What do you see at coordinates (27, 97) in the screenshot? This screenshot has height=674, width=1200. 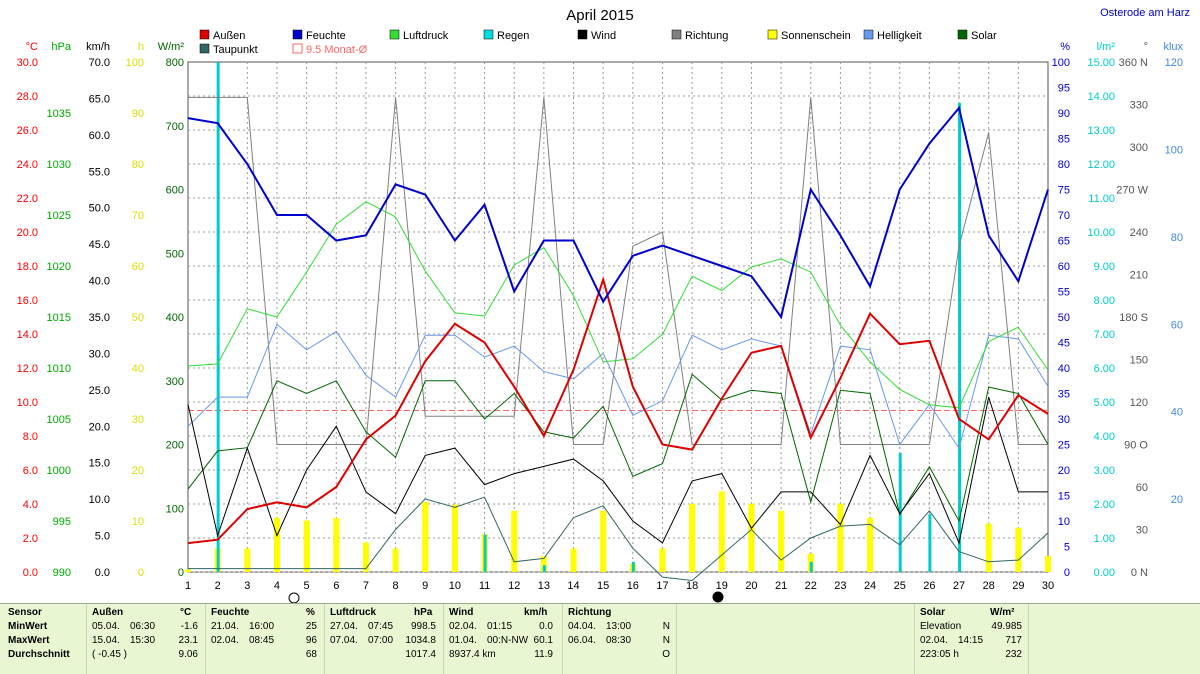 I see `axis-tick-celsius: 28.0` at bounding box center [27, 97].